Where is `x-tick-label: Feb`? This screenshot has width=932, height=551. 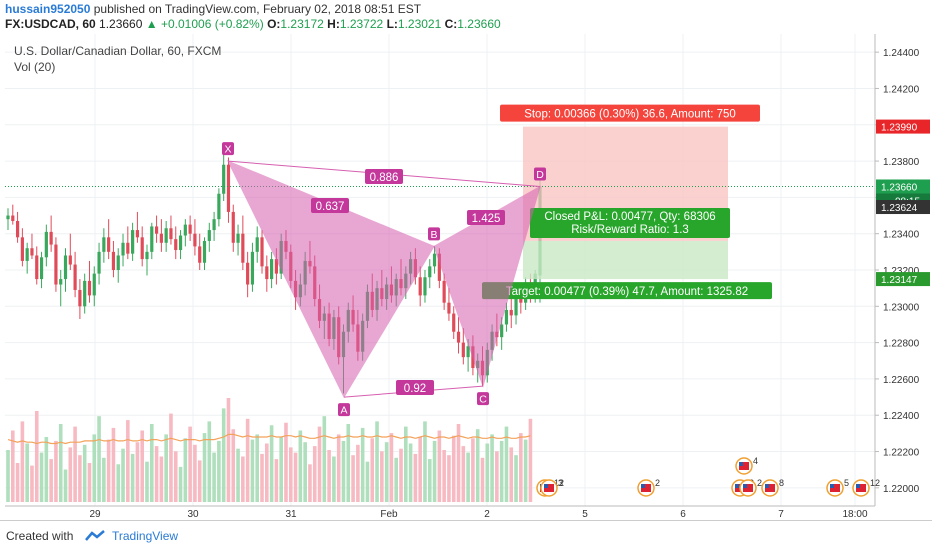 x-tick-label: Feb is located at coordinates (389, 514).